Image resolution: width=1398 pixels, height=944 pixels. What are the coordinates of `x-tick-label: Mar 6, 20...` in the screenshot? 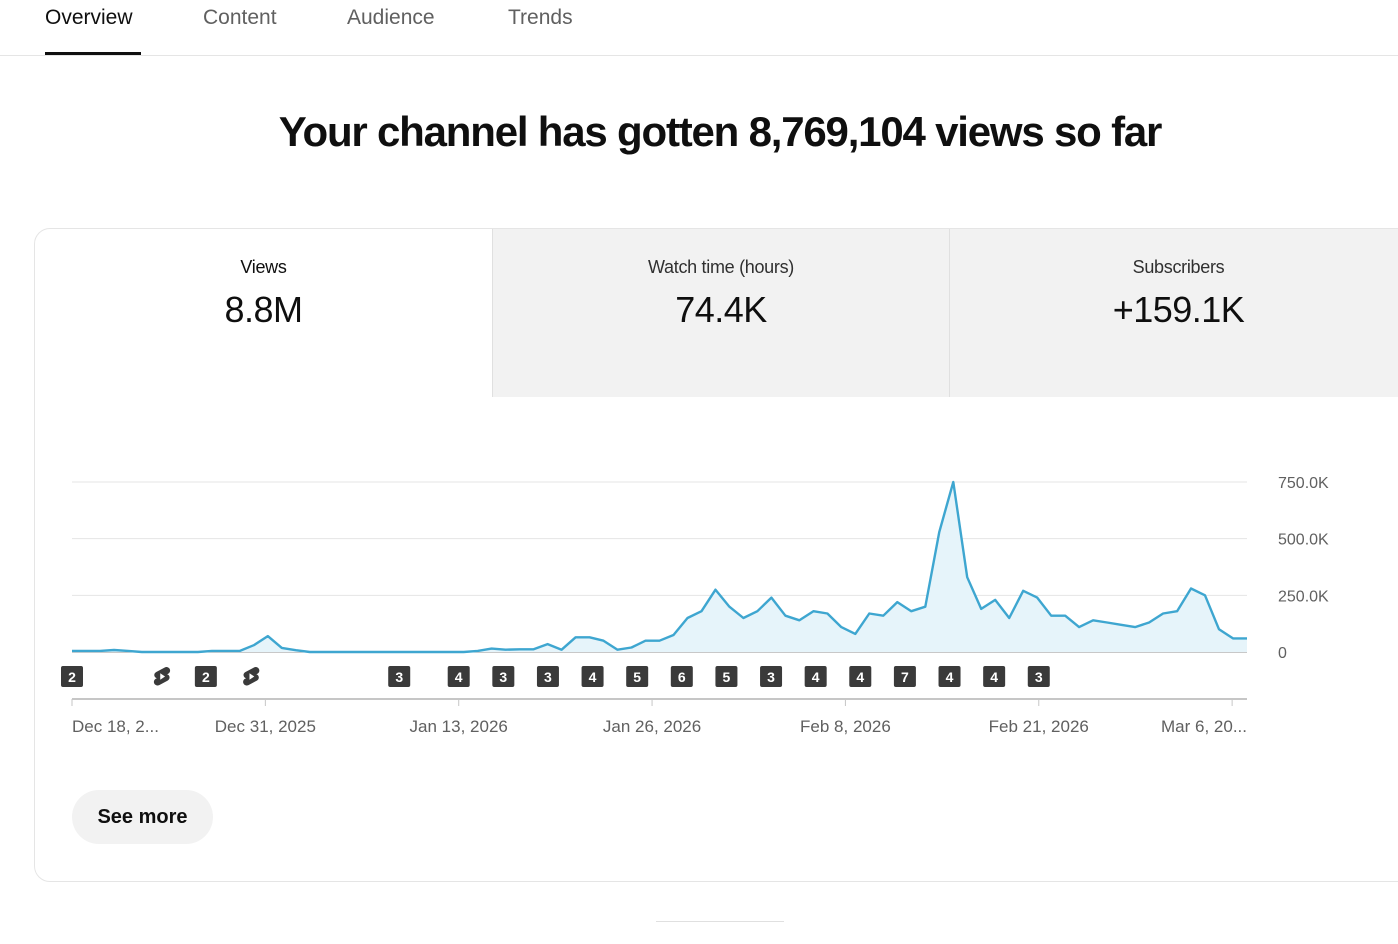 It's located at (1204, 726).